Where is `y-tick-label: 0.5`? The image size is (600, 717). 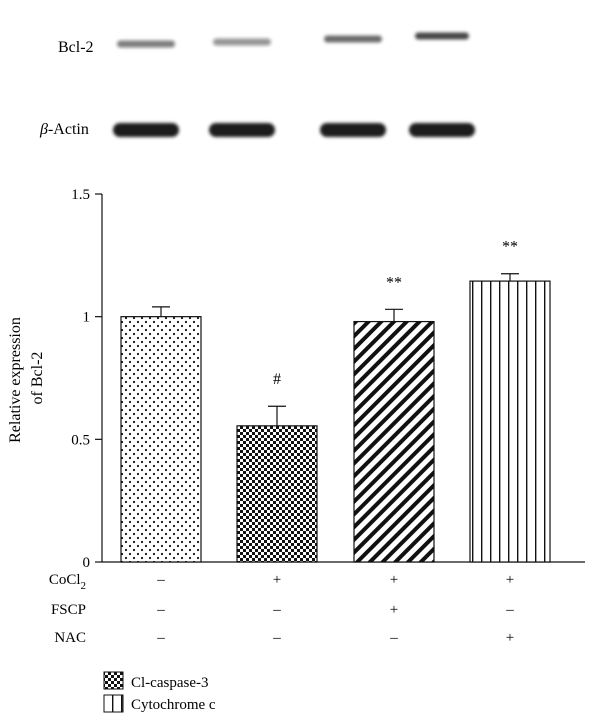
y-tick-label: 0.5 is located at coordinates (80, 440).